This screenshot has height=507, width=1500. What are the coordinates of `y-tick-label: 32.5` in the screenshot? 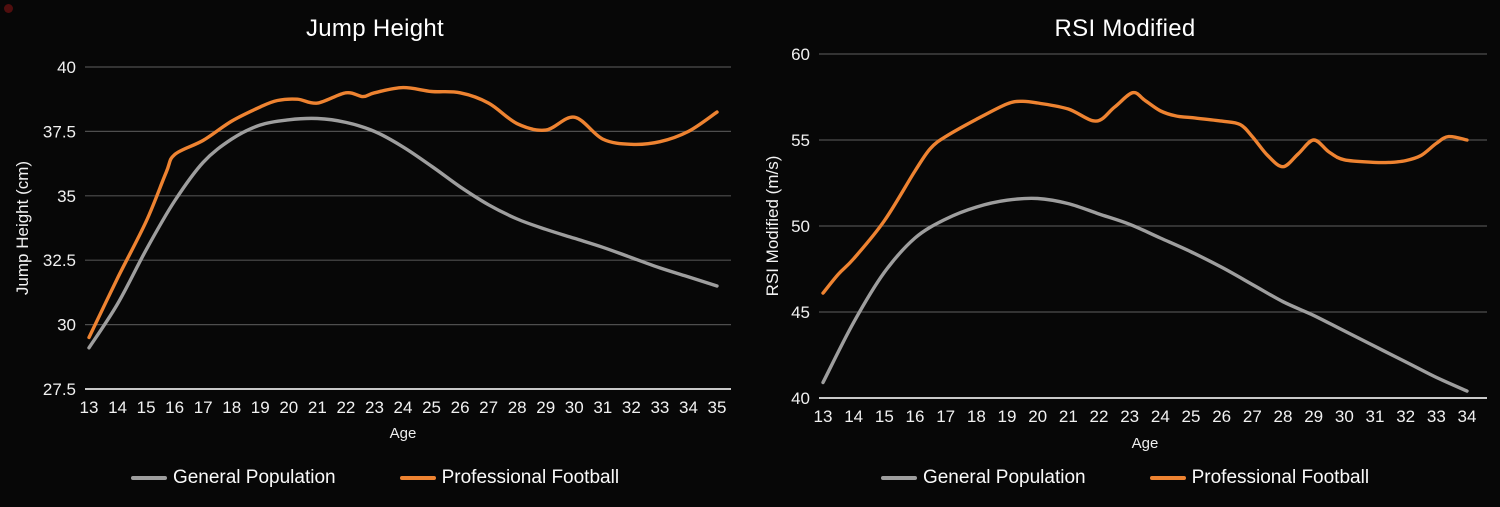 It's located at (59, 260).